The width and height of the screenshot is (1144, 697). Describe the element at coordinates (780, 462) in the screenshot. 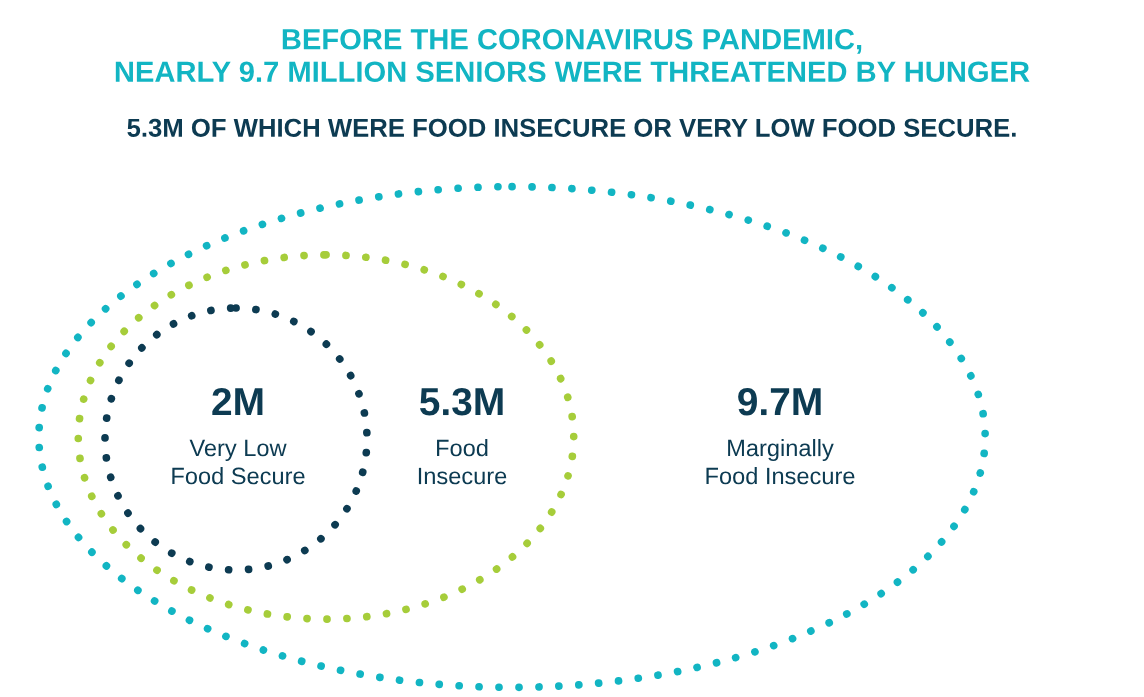

I see `category-label: Marginally Food Insecure` at that location.